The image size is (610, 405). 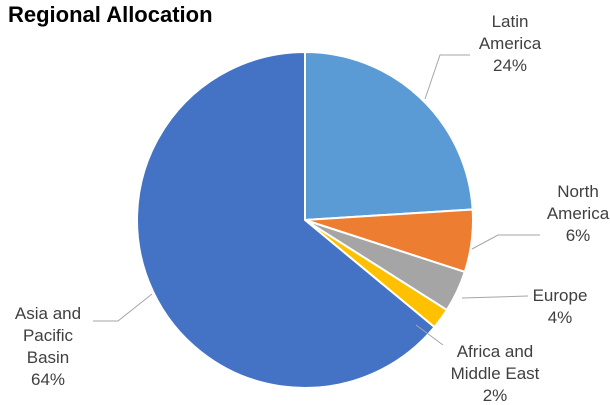 What do you see at coordinates (495, 351) in the screenshot?
I see `slice-category-label: Africa and` at bounding box center [495, 351].